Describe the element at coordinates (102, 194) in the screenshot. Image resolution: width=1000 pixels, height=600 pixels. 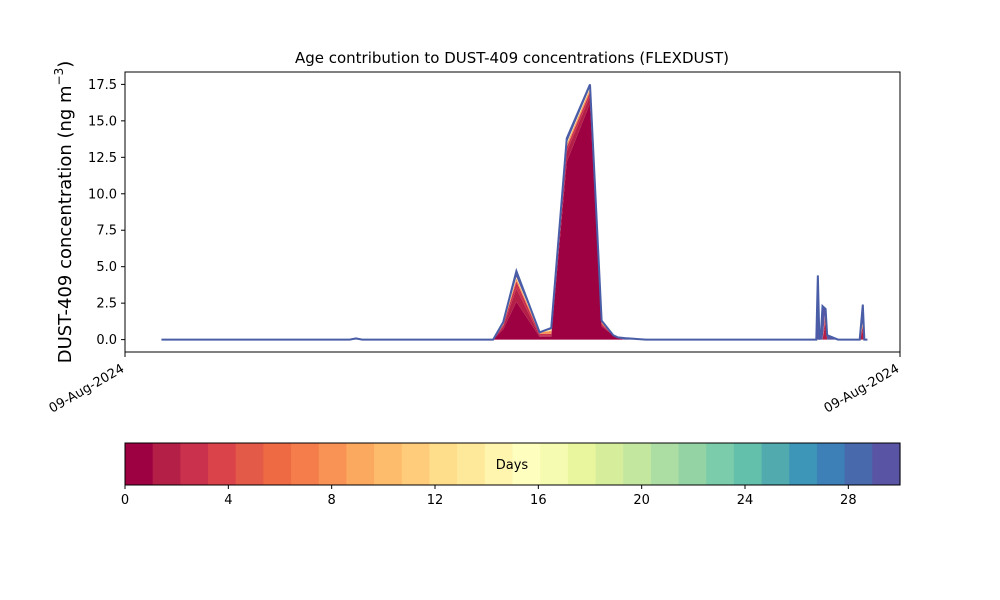
I see `y-tick-label: 10.0` at that location.